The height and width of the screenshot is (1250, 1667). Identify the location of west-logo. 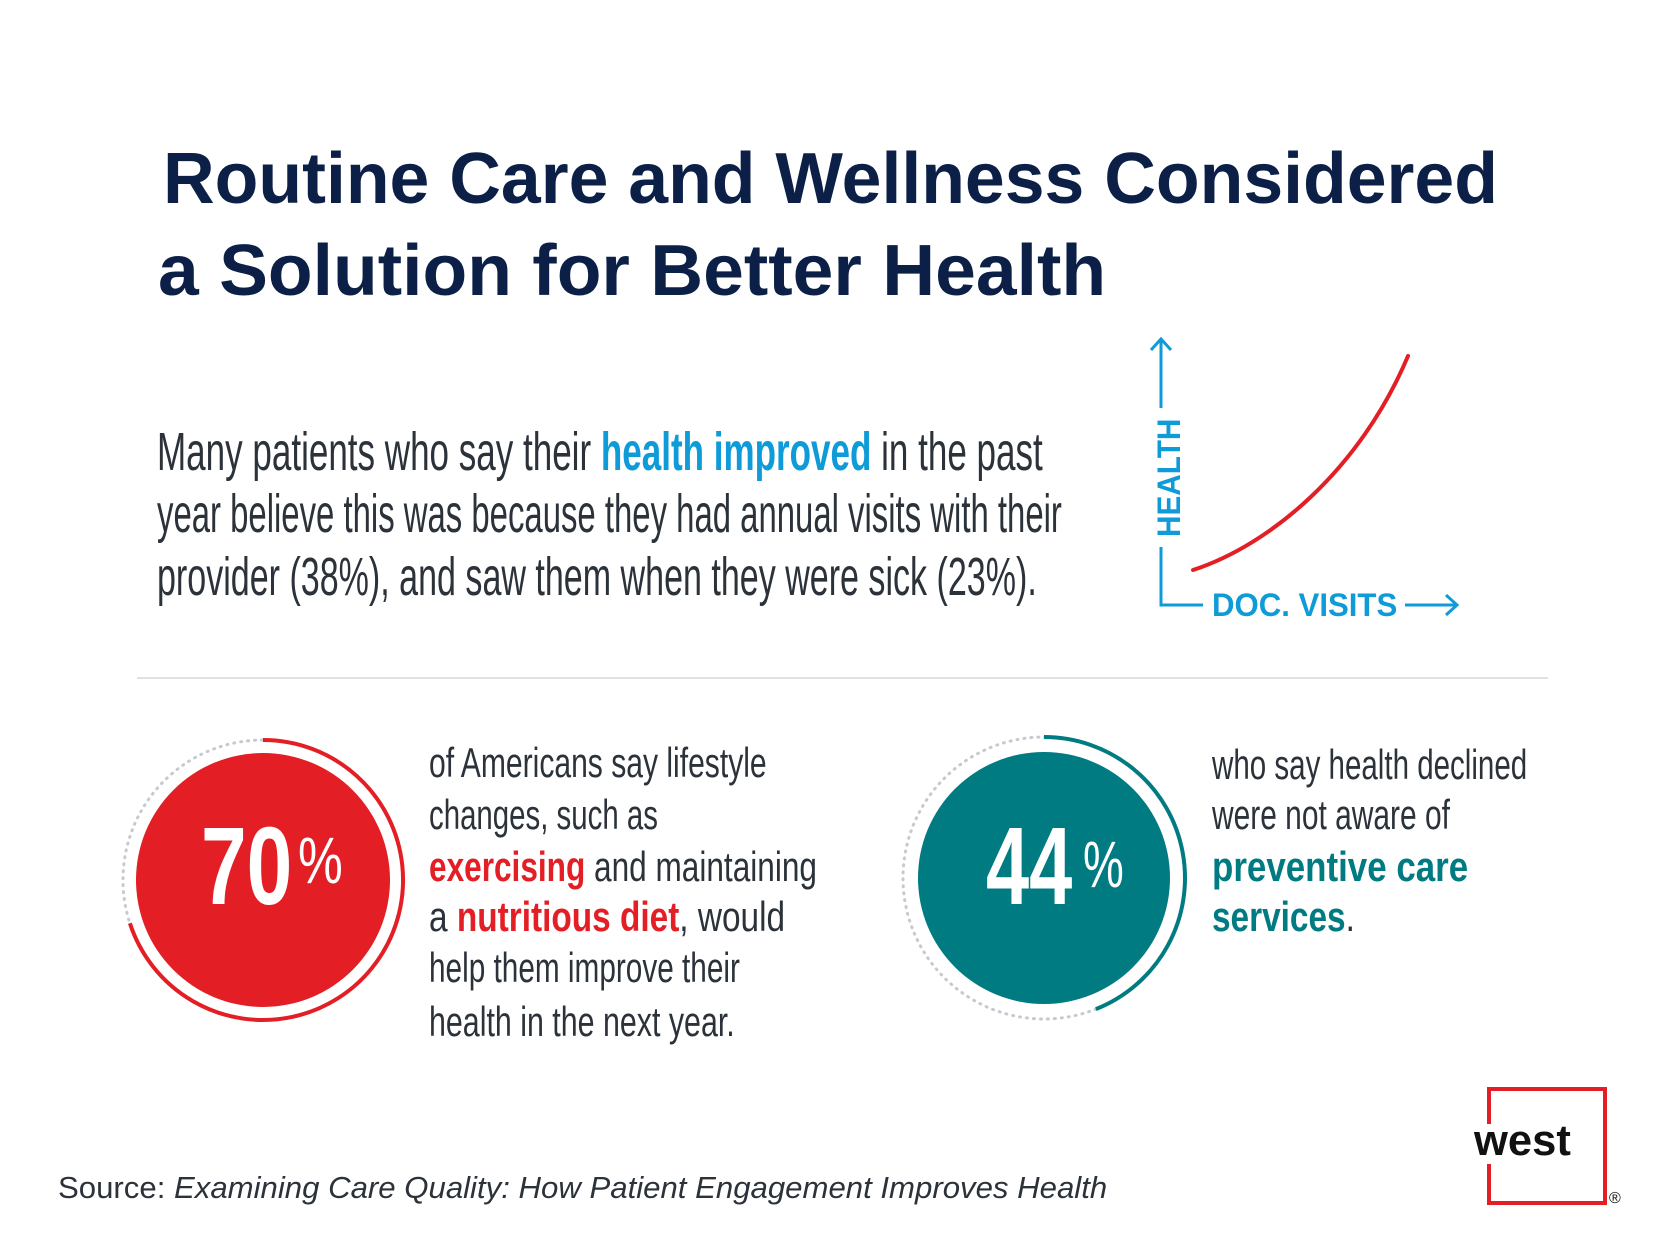
(1545, 1146).